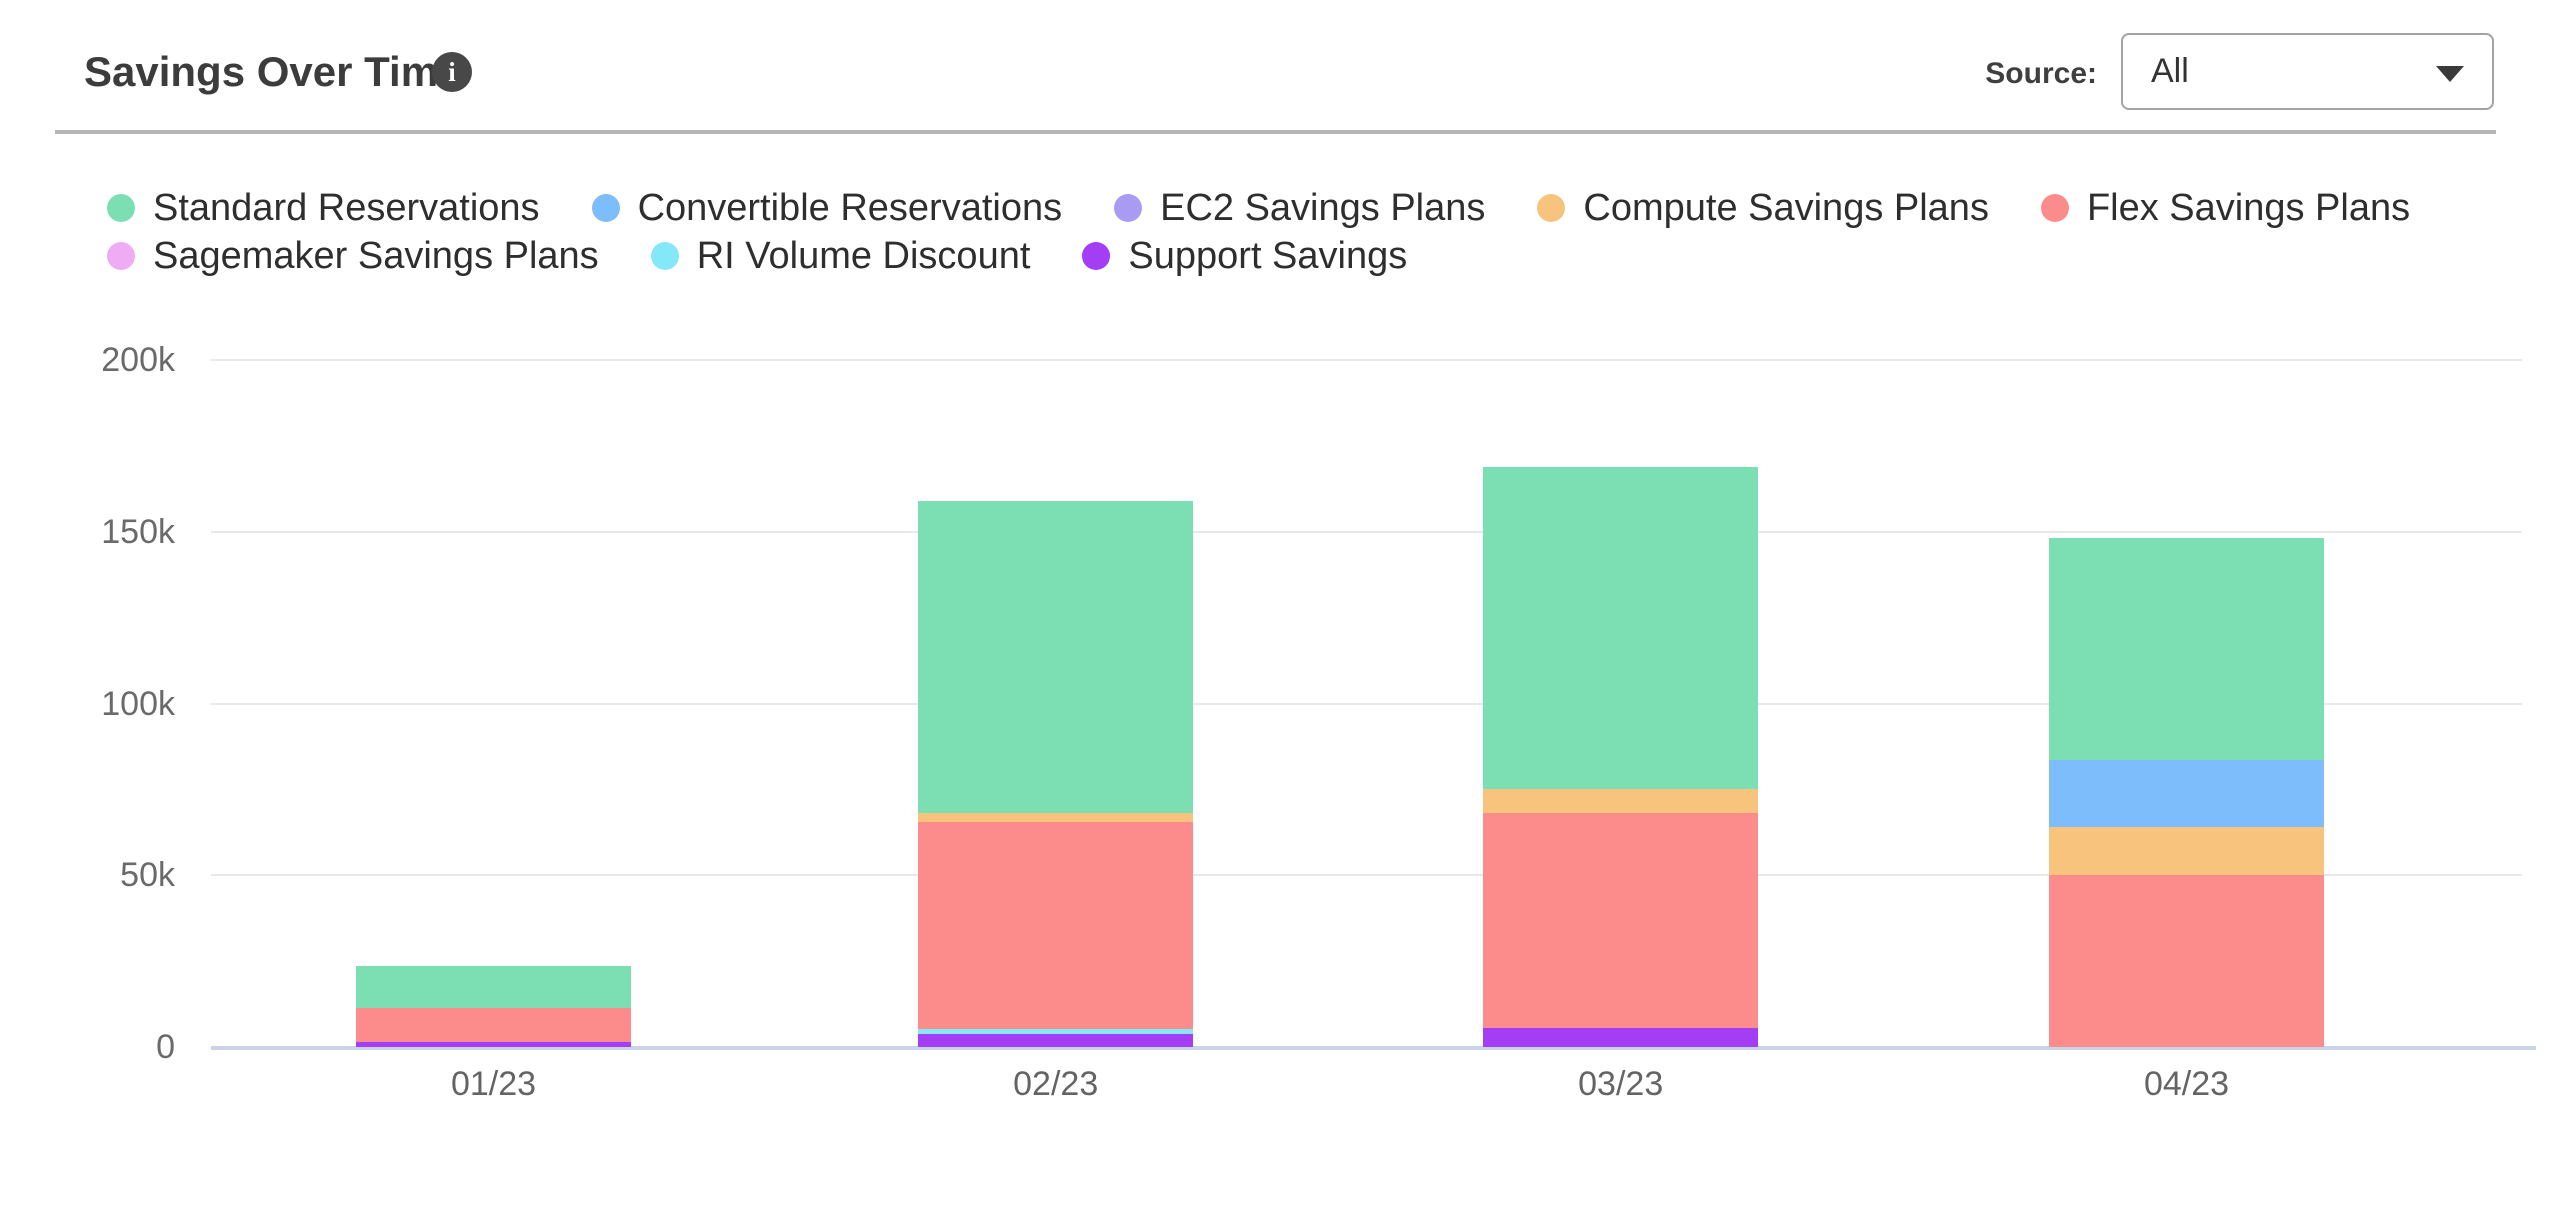 This screenshot has width=2562, height=1222. Describe the element at coordinates (452, 72) in the screenshot. I see `info-icon: i` at that location.